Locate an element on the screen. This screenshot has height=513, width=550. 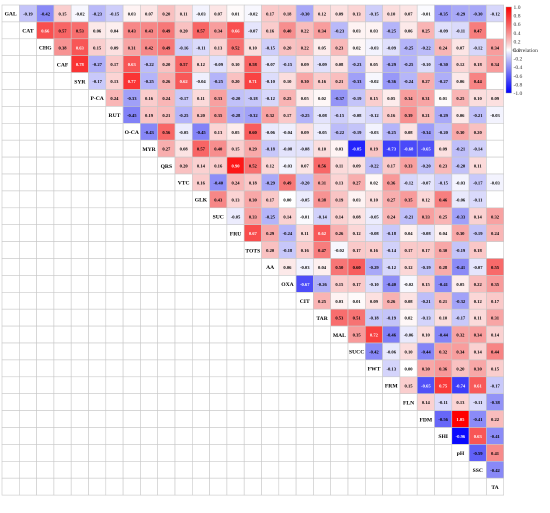
correlation-value: -0.05 is located at coordinates (236, 216).